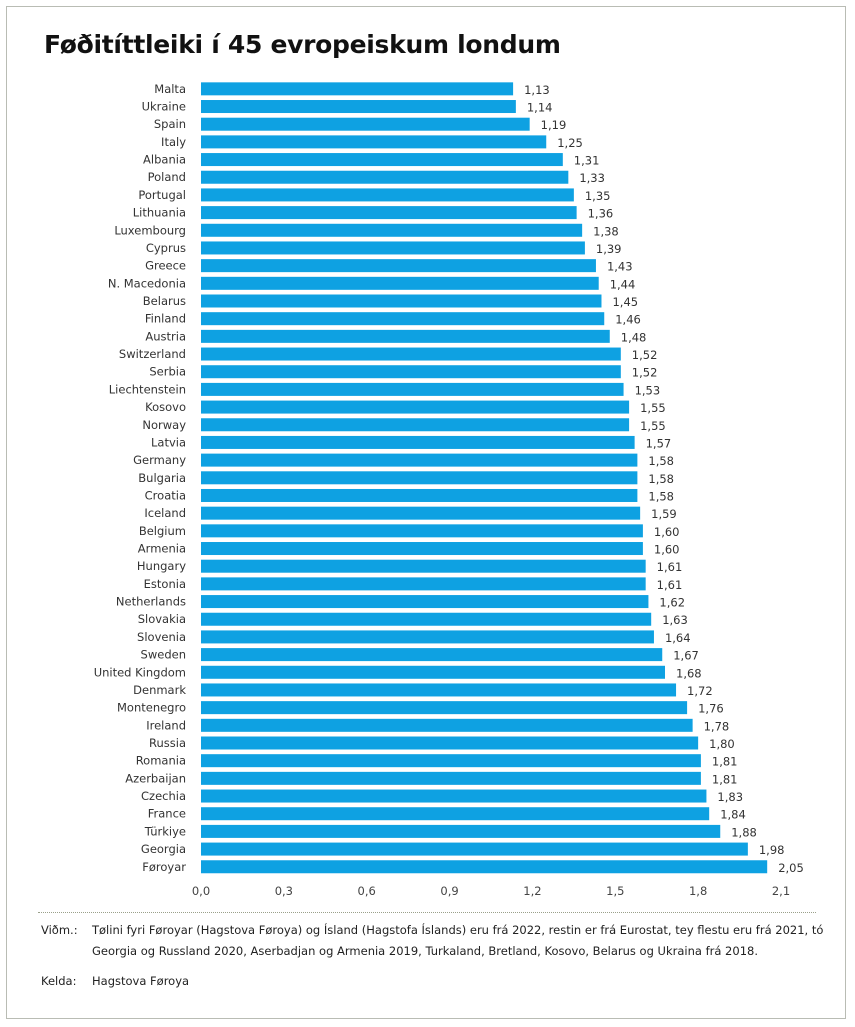  I want to click on category-label: Ireland, so click(166, 725).